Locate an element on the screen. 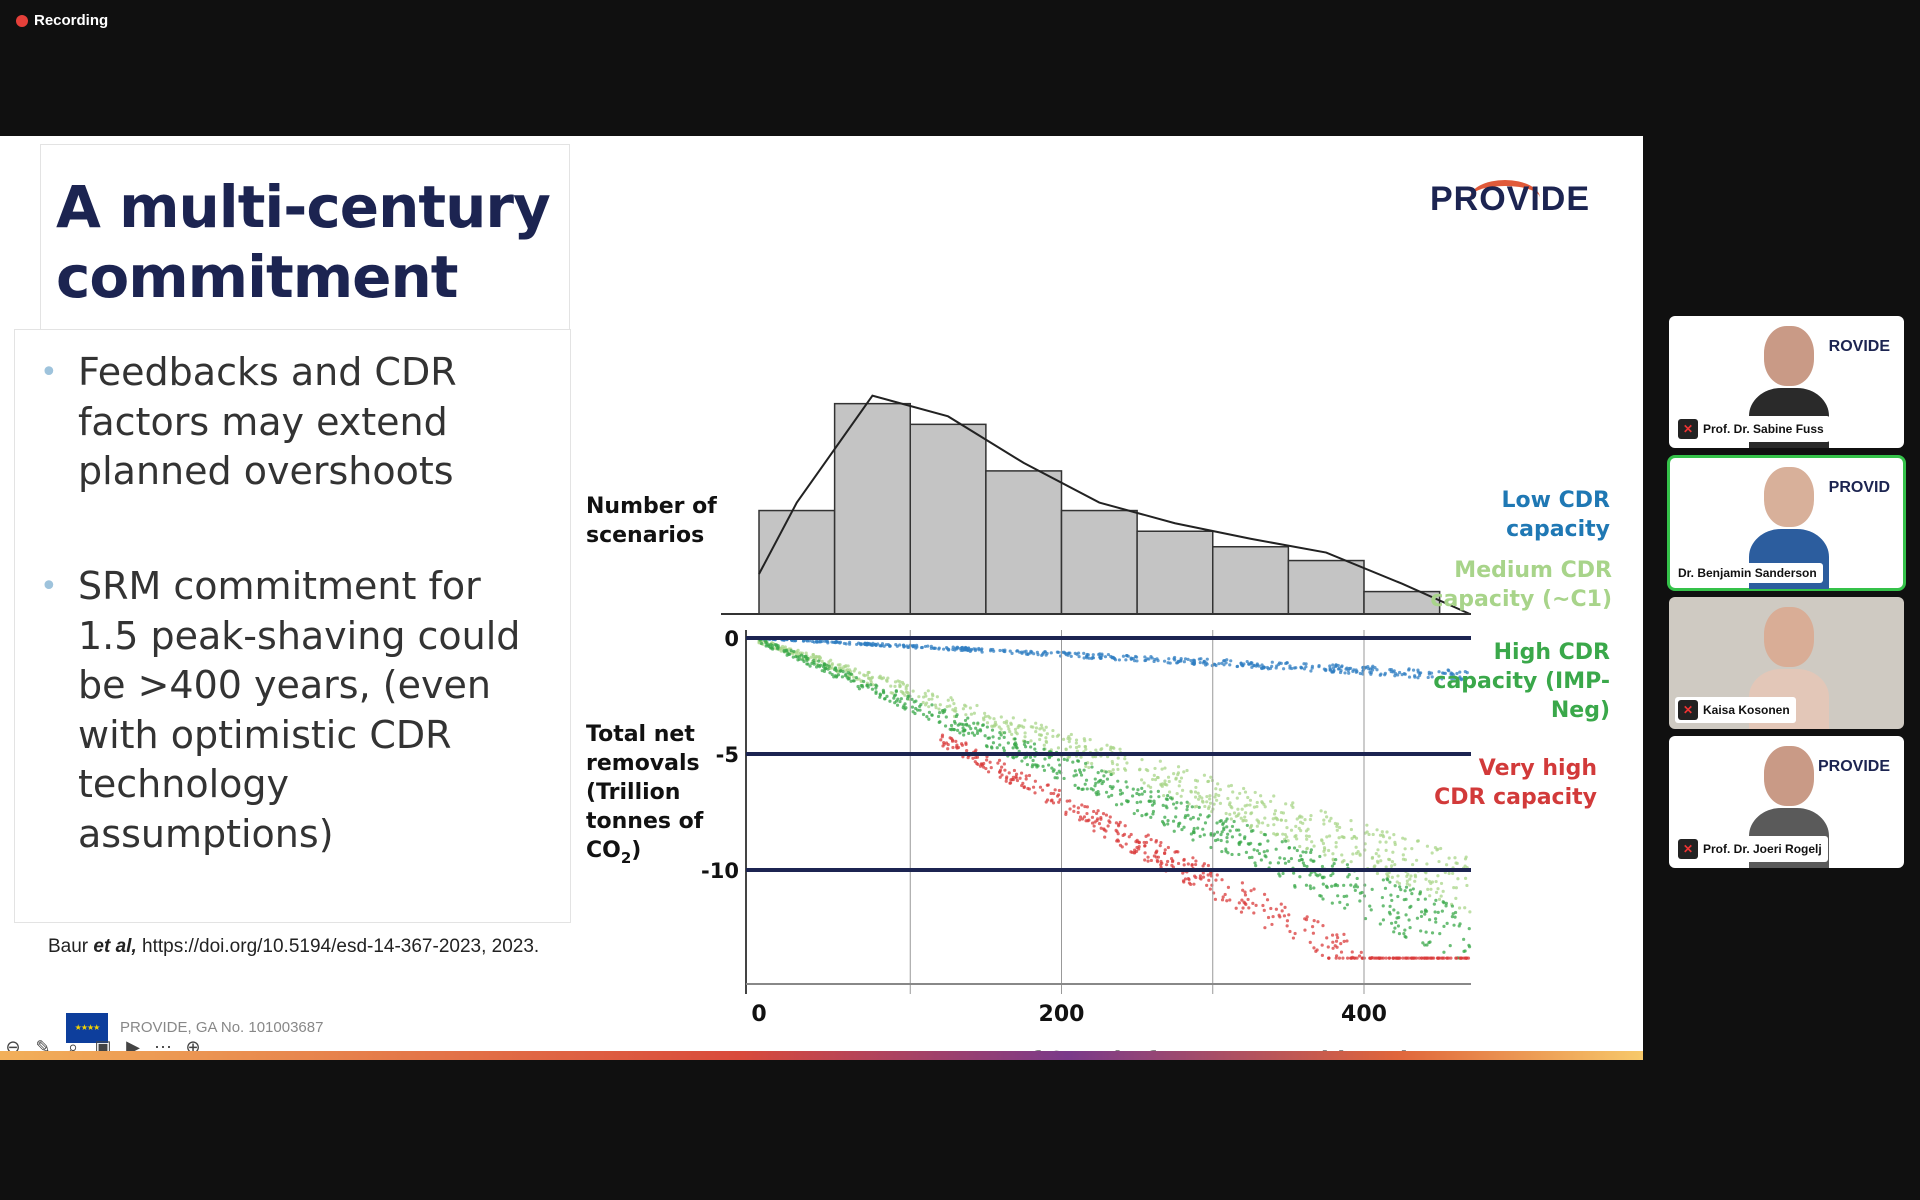  eu-flag-icon: ★★★★ is located at coordinates (87, 1028).